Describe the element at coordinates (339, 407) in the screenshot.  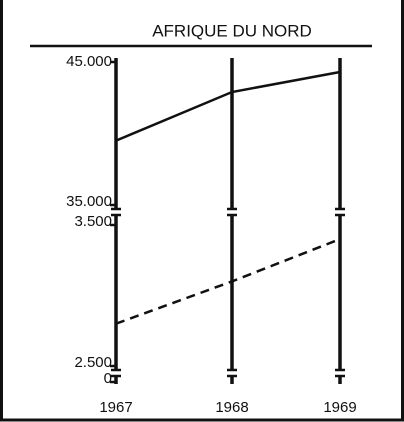
I see `x-tick-label: 1969` at that location.